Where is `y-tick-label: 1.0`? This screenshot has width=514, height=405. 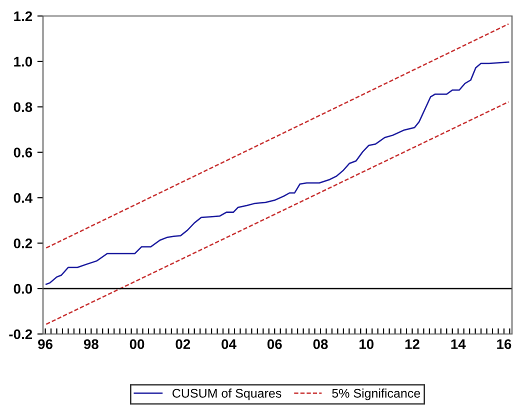 y-tick-label: 1.0 is located at coordinates (23, 61).